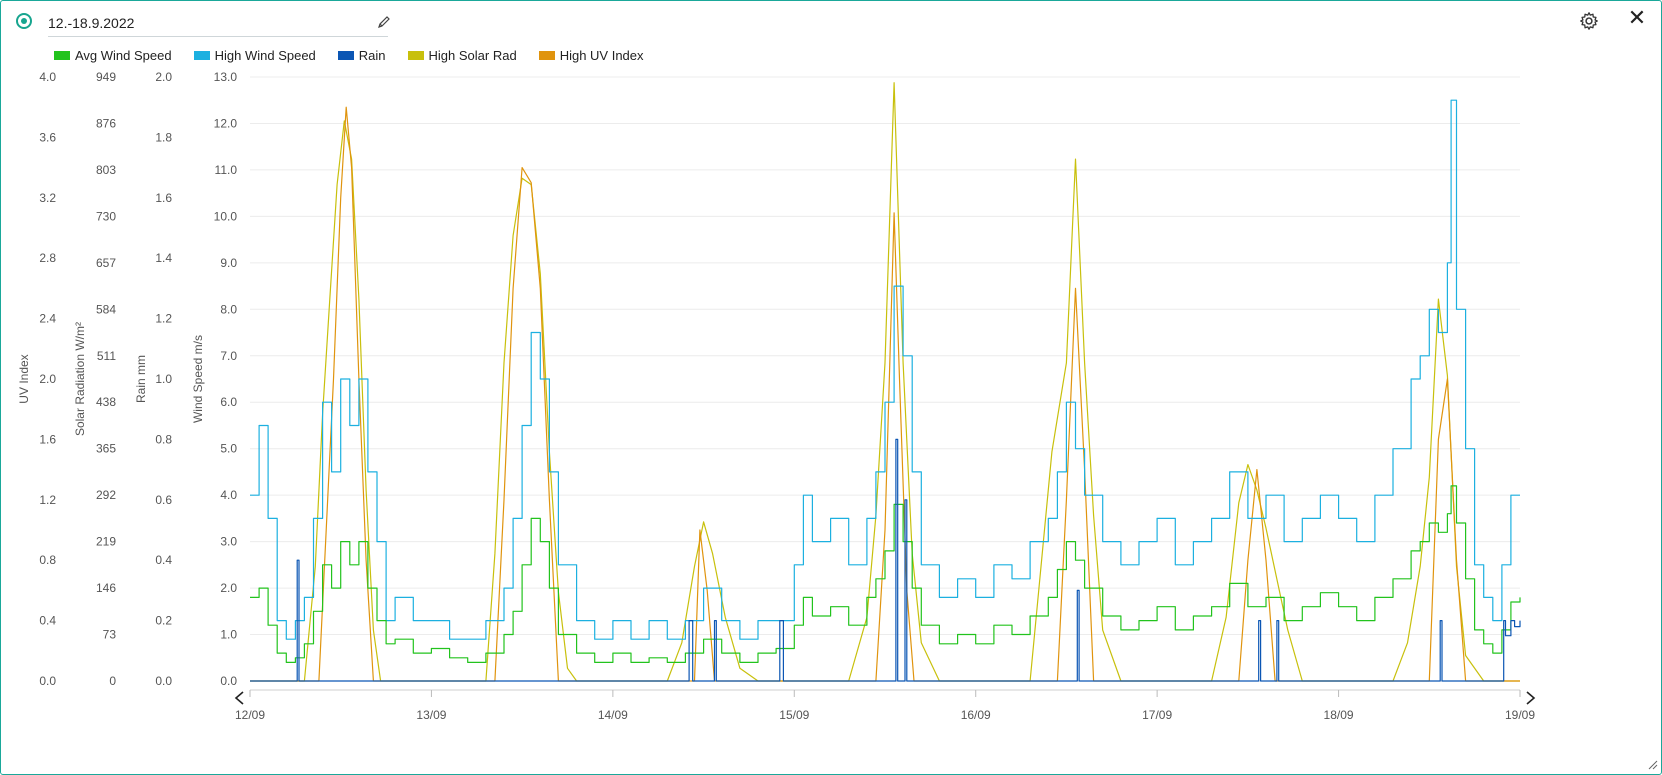 This screenshot has height=775, width=1662. What do you see at coordinates (372, 55) in the screenshot?
I see `legend-label: Rain` at bounding box center [372, 55].